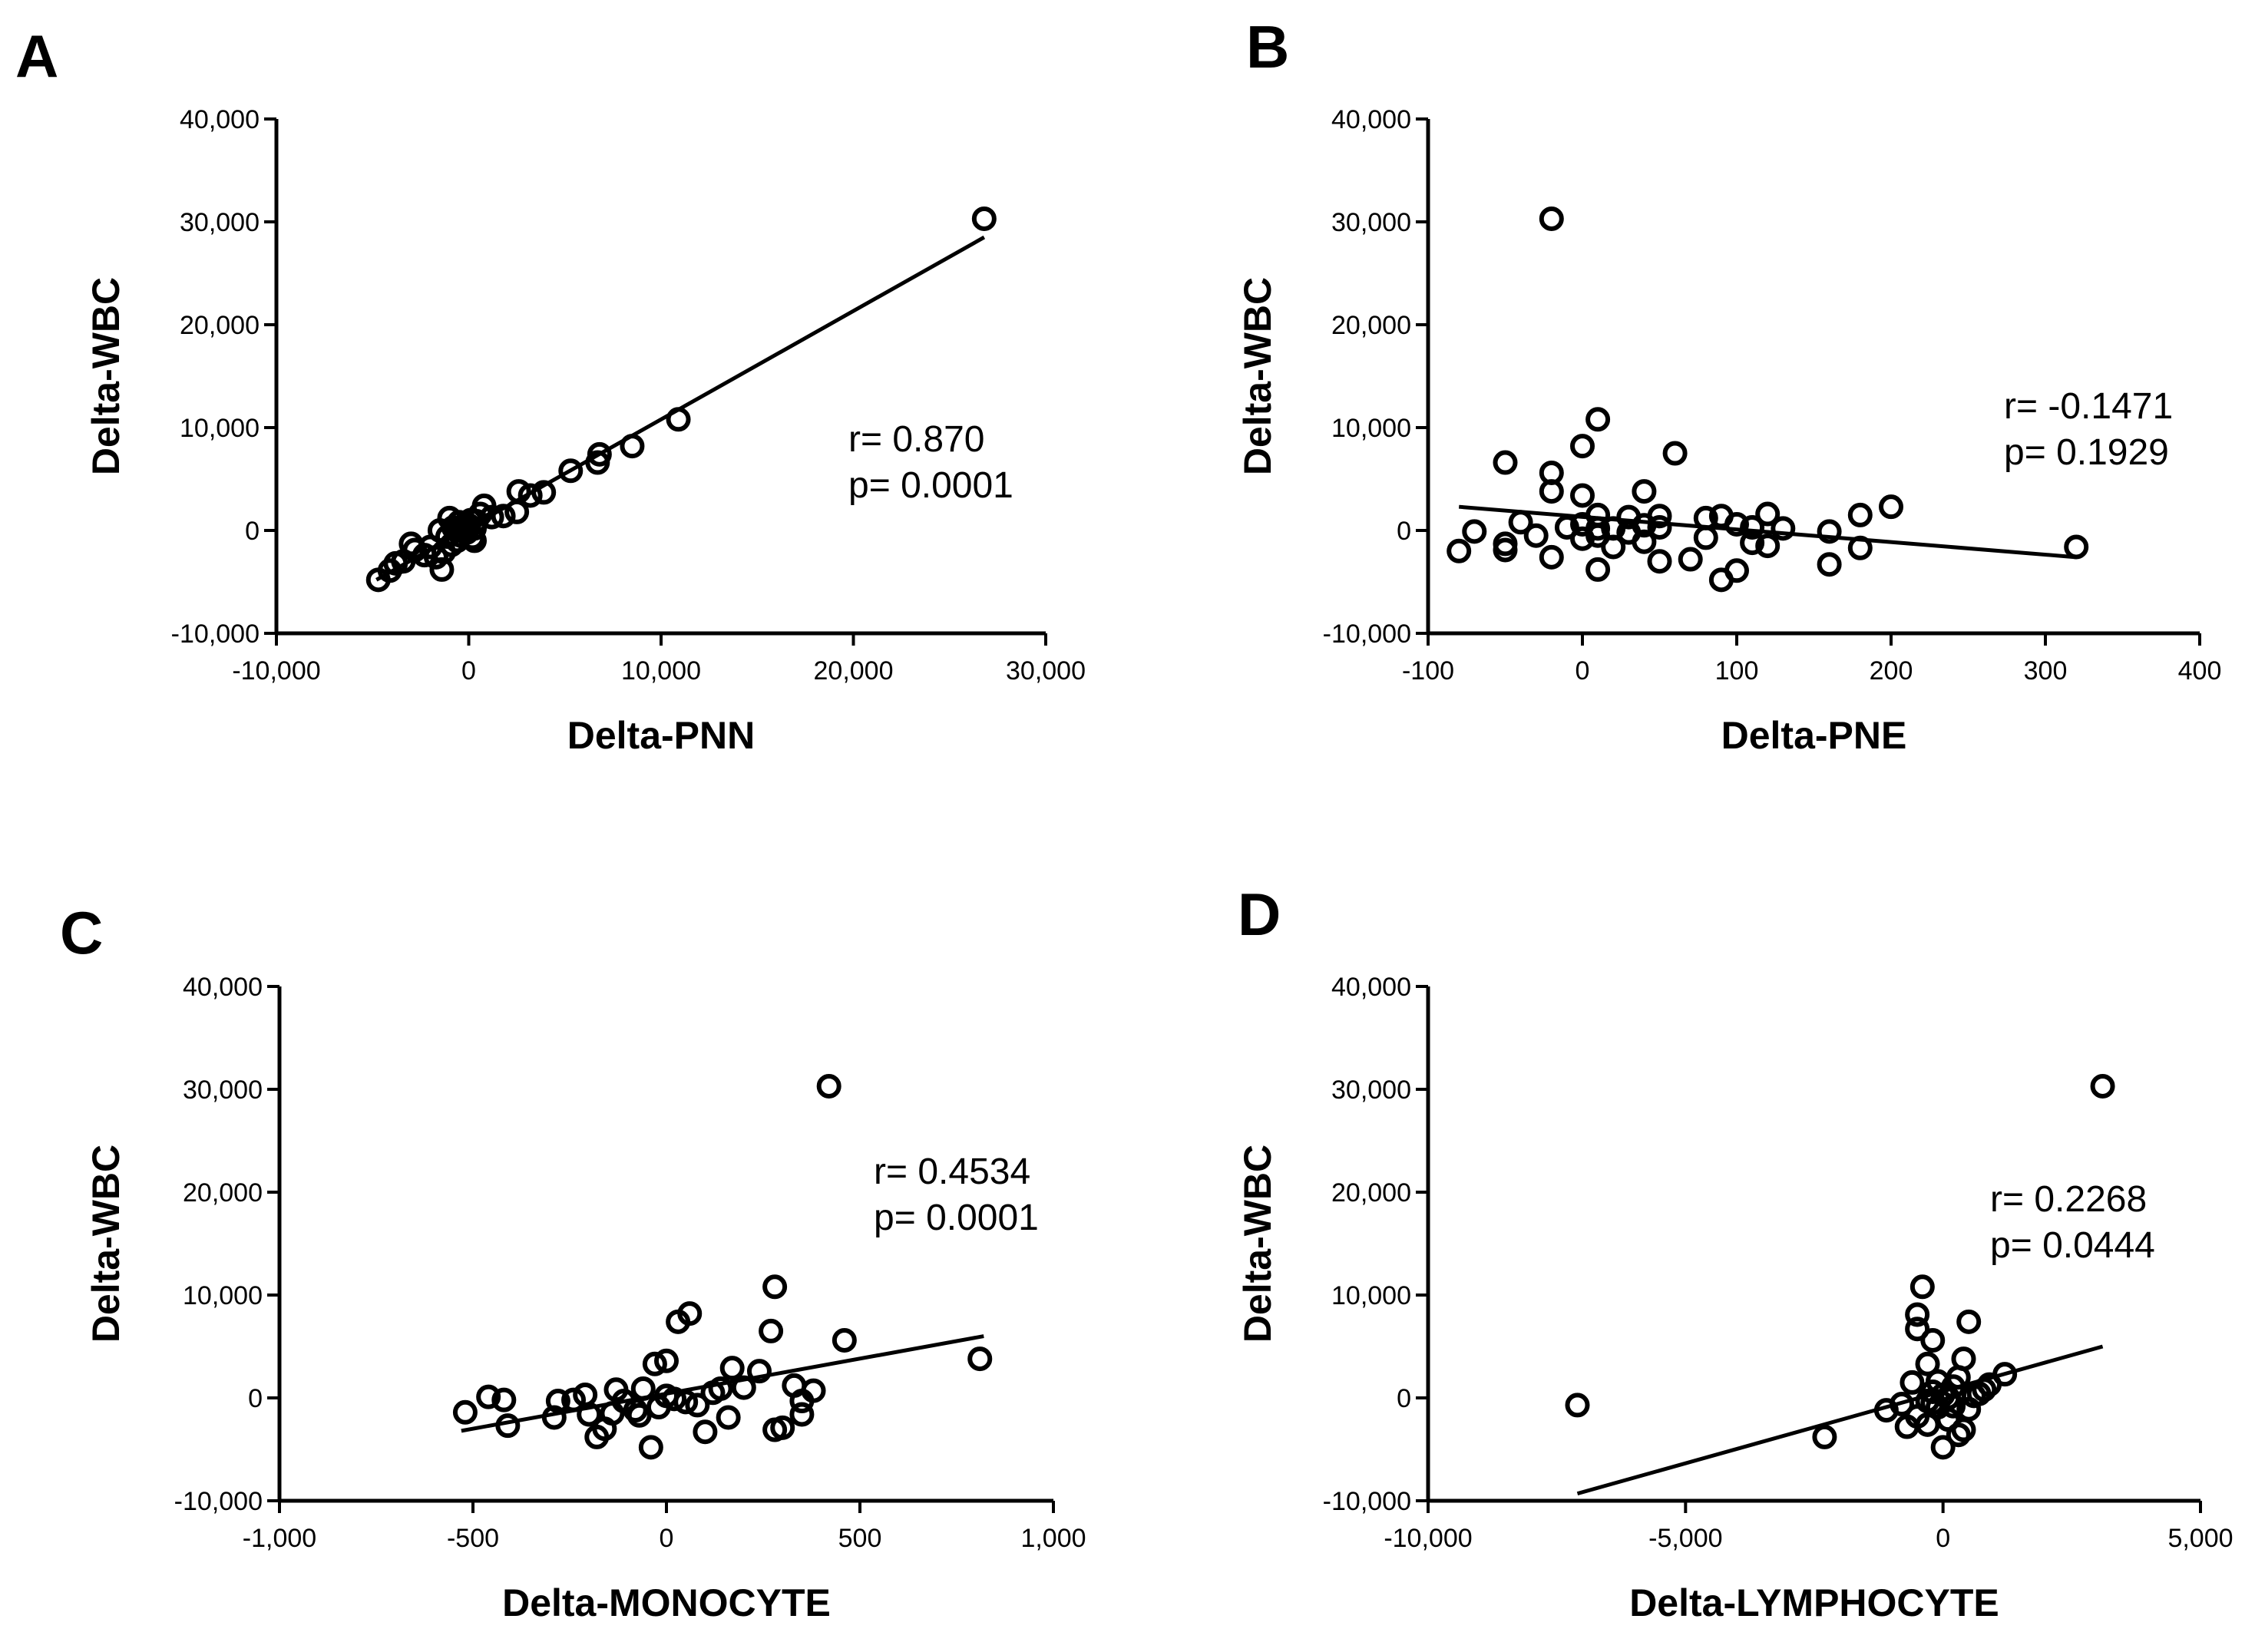 The width and height of the screenshot is (2255, 1652). Describe the element at coordinates (1891, 671) in the screenshot. I see `x-tick-label: 200` at that location.